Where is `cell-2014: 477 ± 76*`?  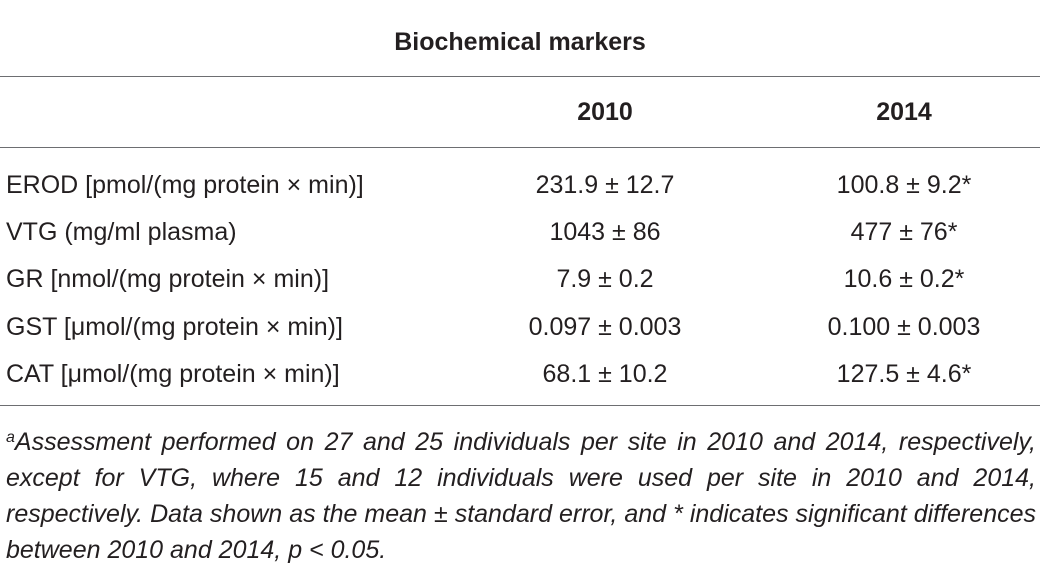 cell-2014: 477 ± 76* is located at coordinates (904, 232).